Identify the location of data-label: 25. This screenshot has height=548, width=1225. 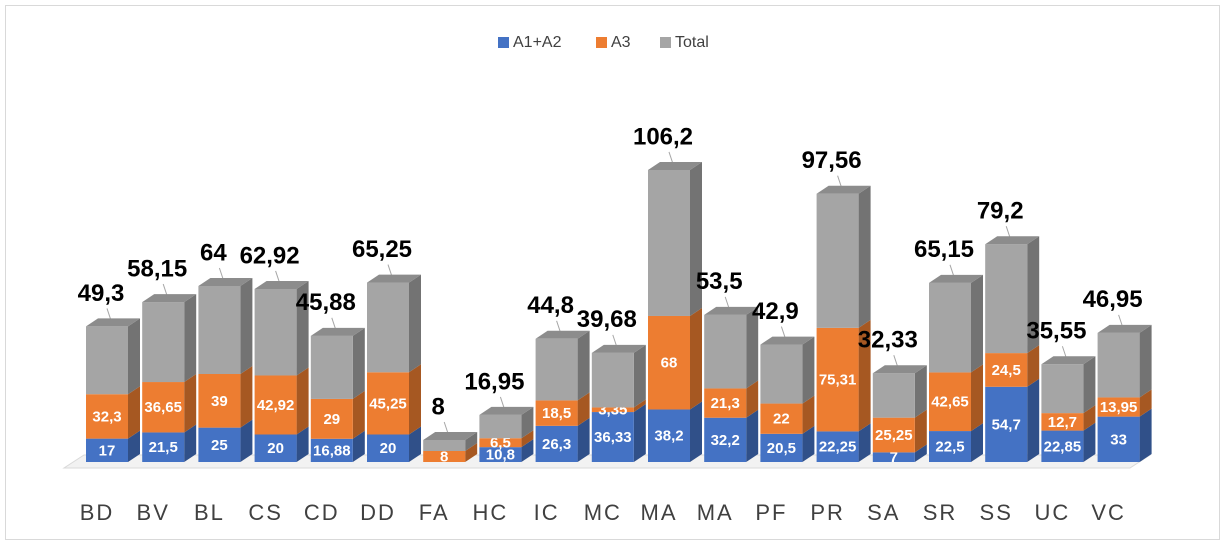
(219, 445).